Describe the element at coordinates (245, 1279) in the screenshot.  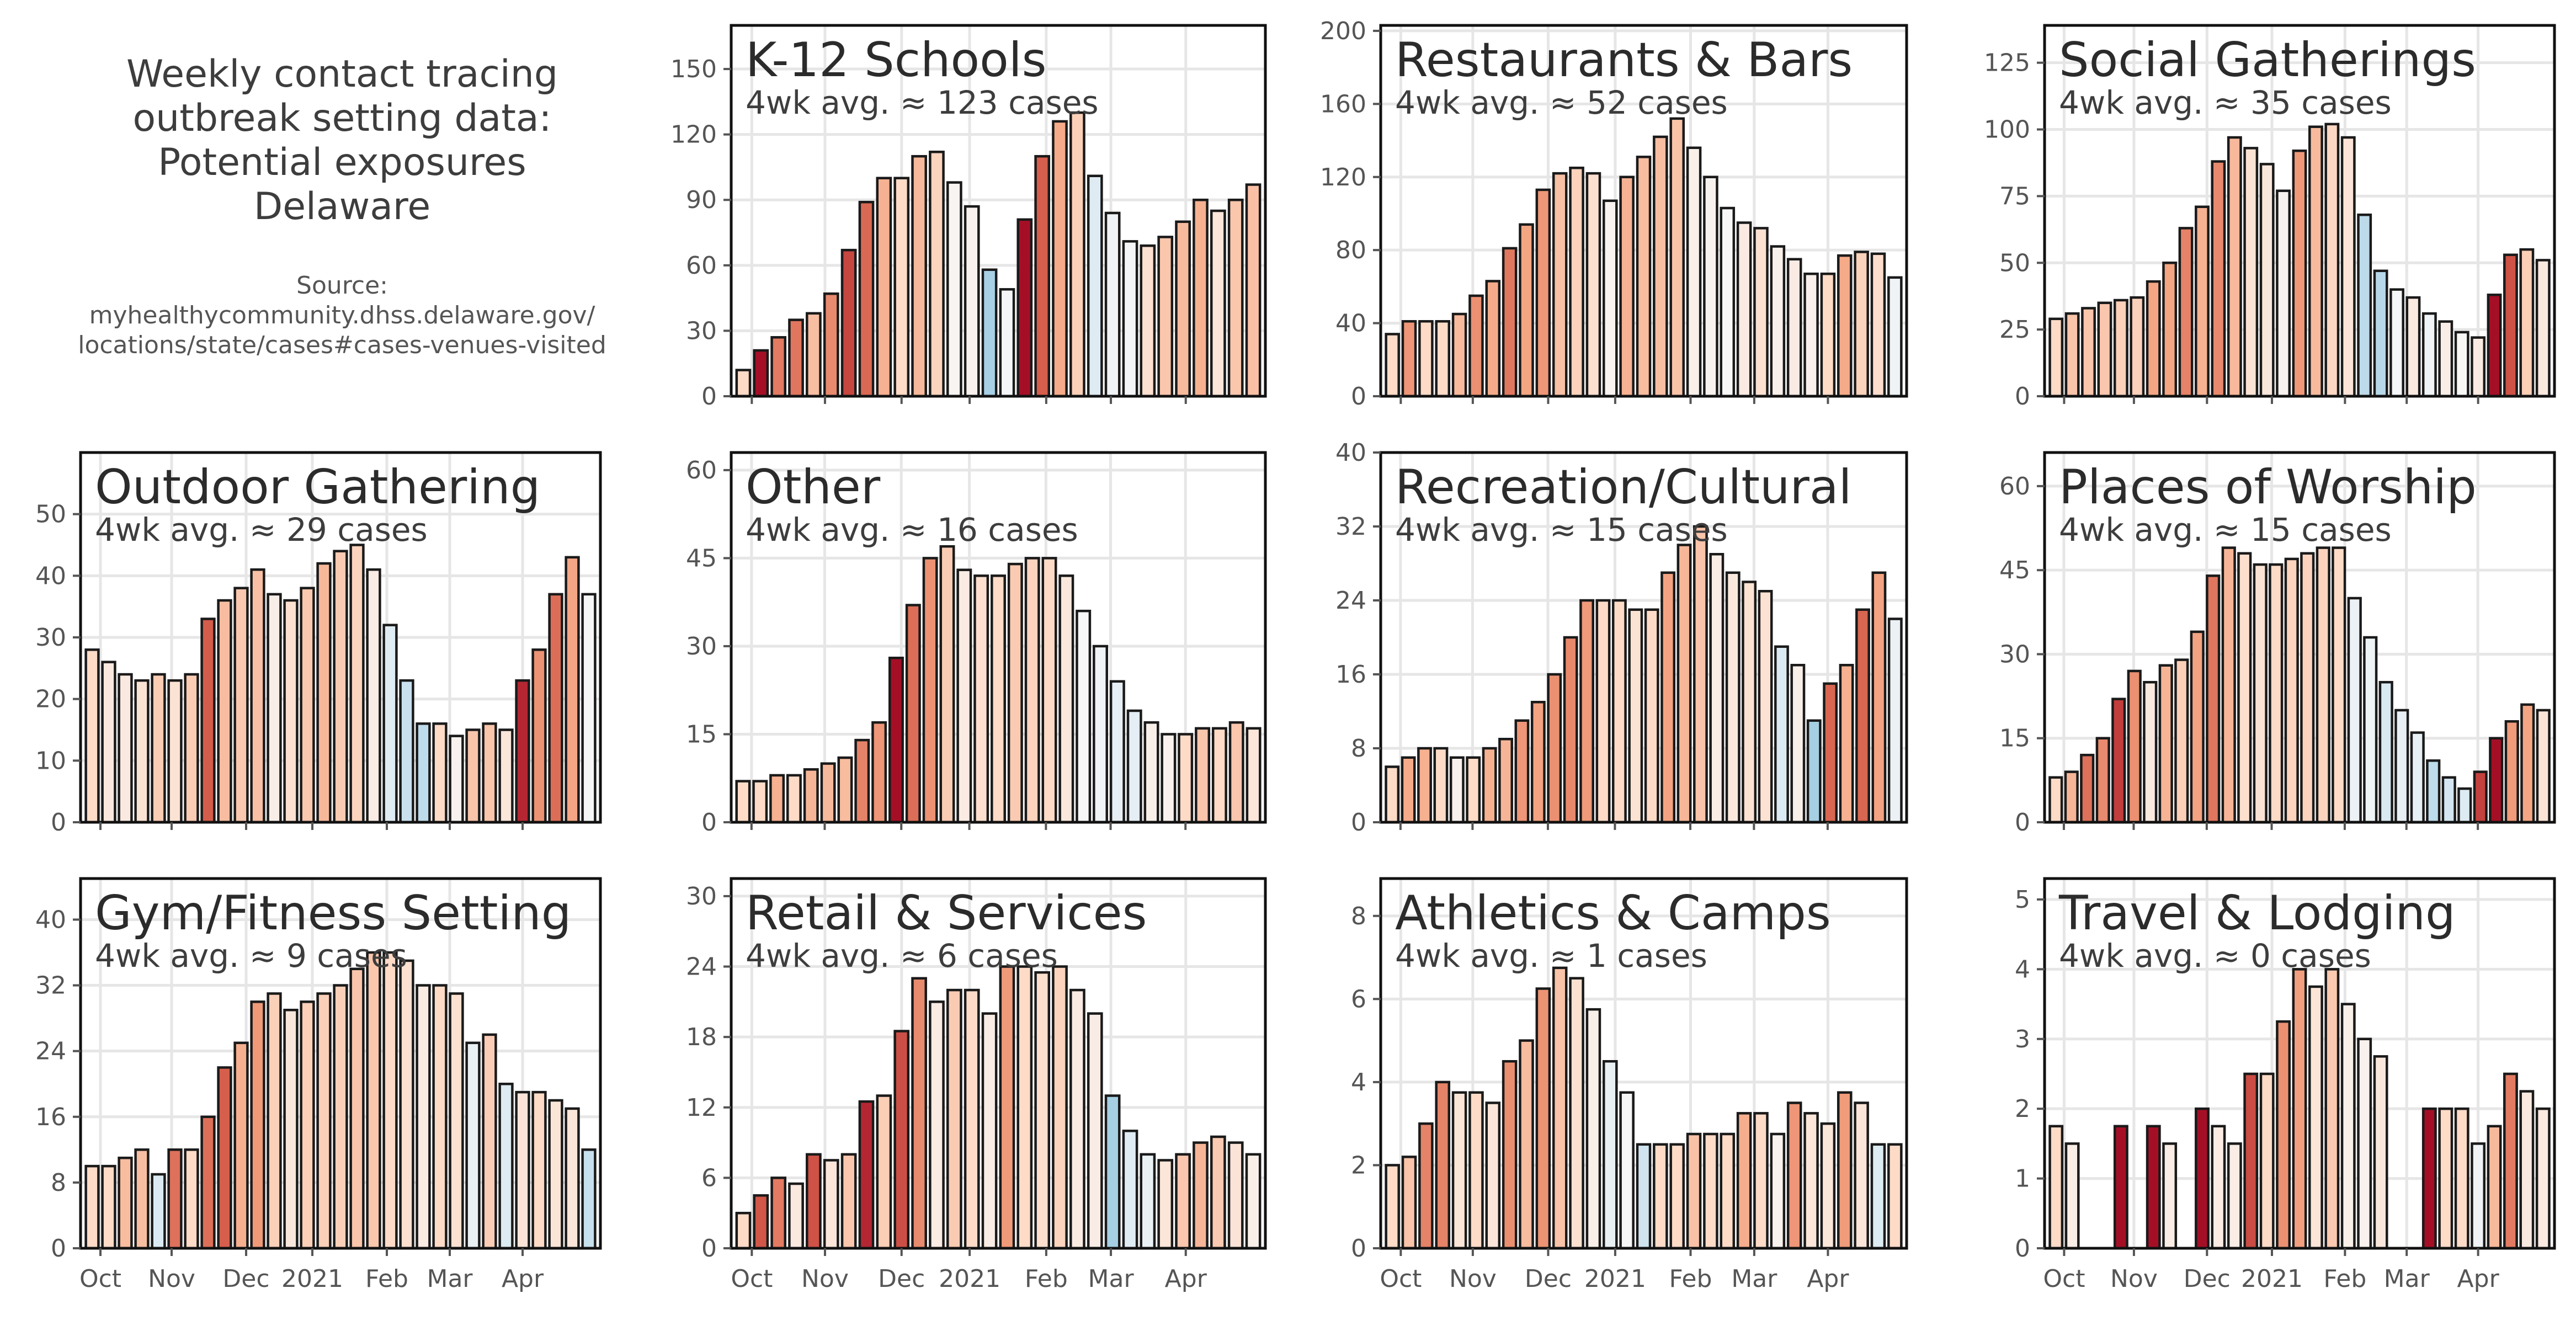
I see `x-tick-label: Dec` at that location.